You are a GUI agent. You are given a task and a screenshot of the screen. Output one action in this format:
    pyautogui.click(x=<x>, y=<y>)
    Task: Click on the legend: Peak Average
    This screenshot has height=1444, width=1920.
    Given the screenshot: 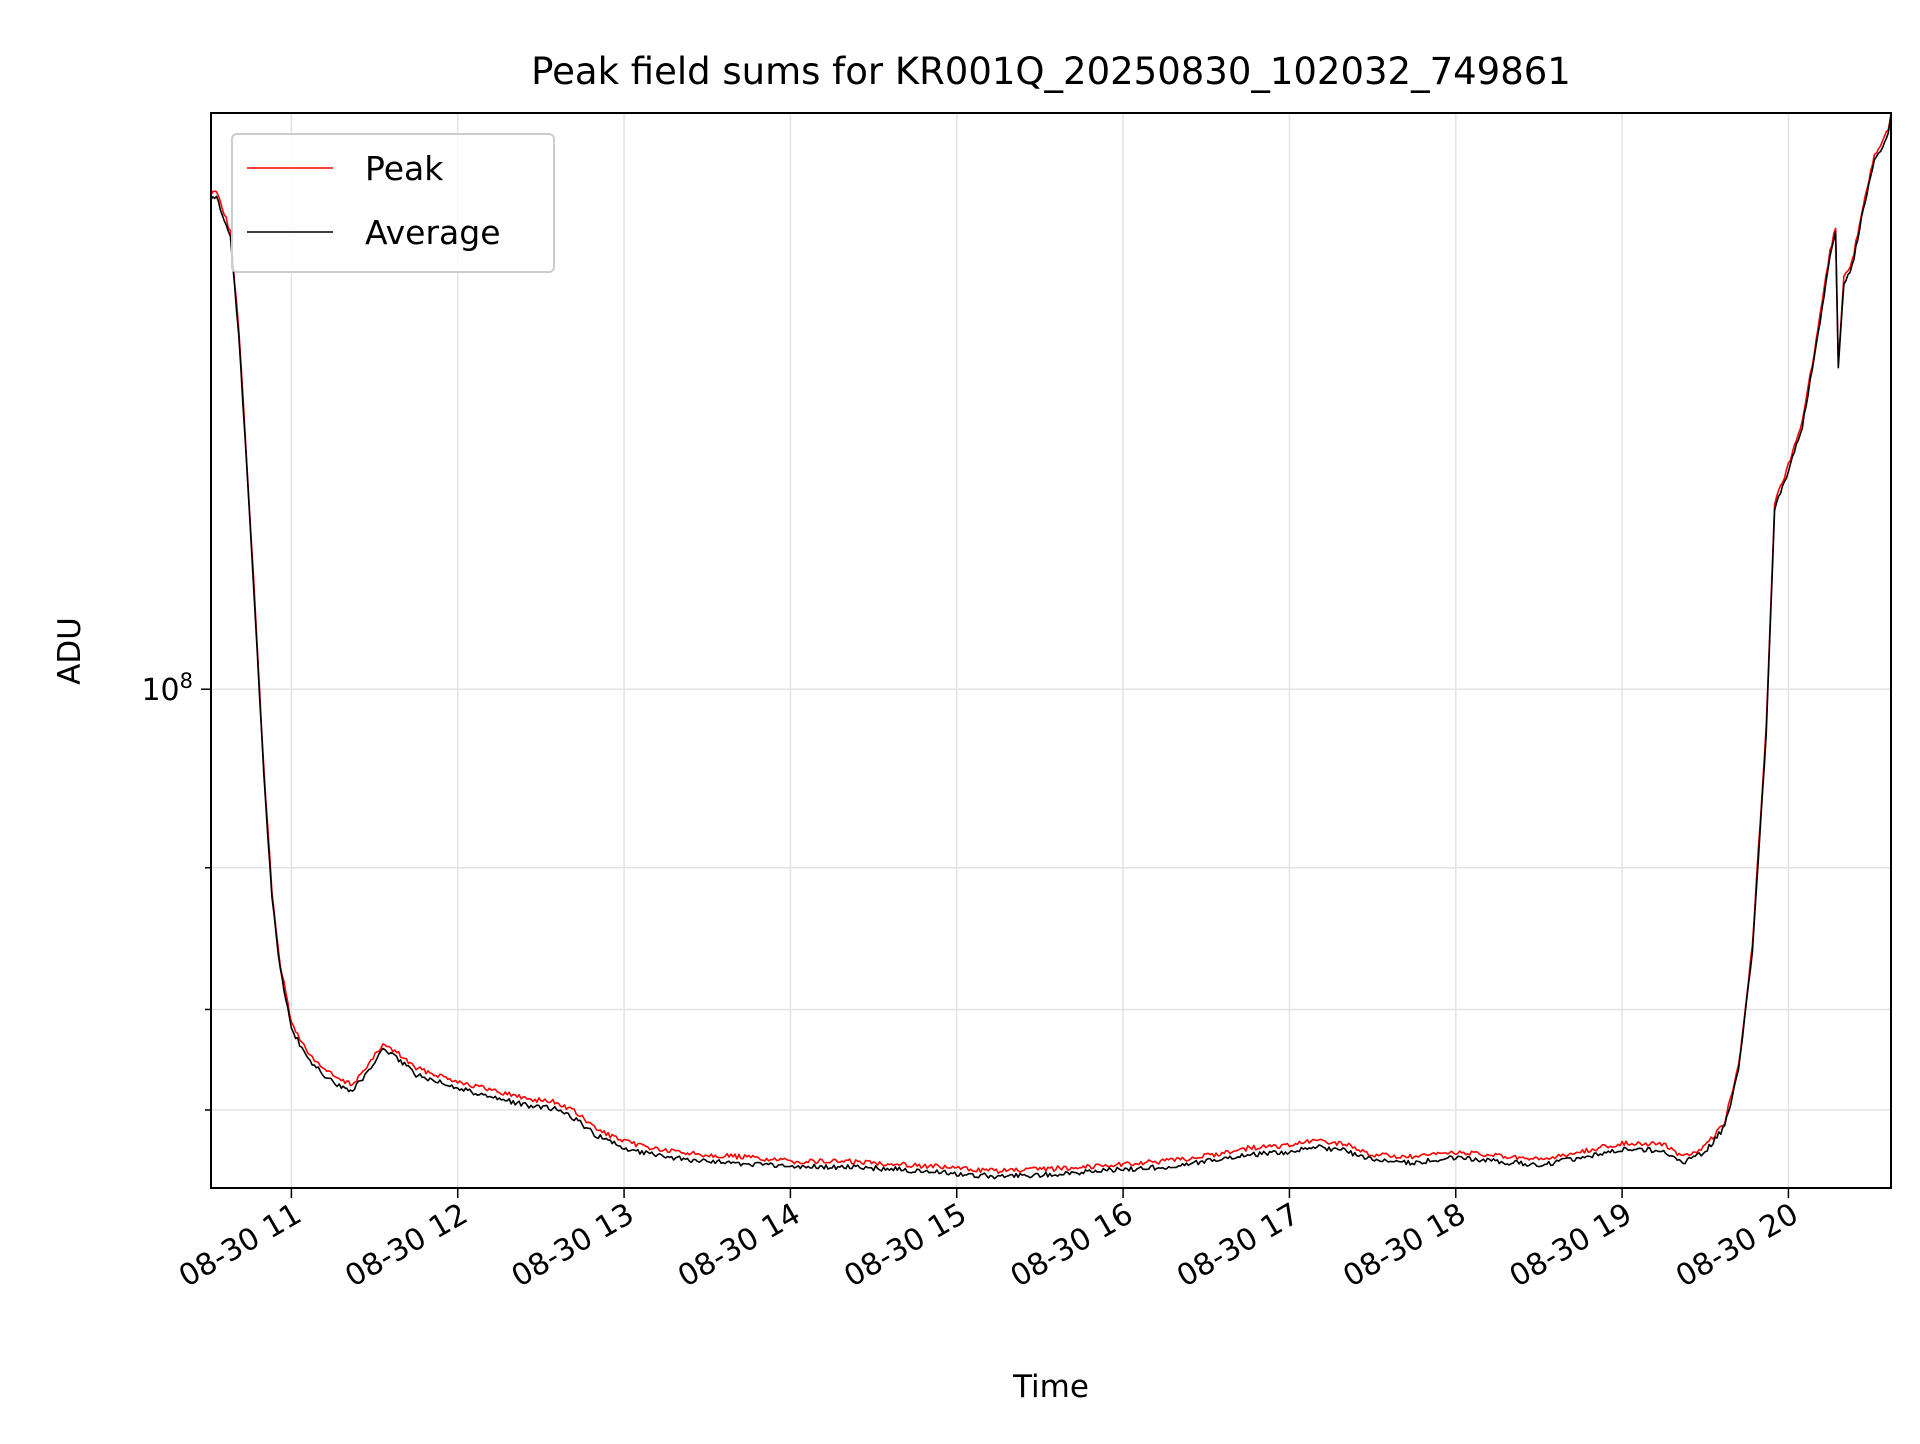 What is the action you would take?
    pyautogui.click(x=393, y=203)
    